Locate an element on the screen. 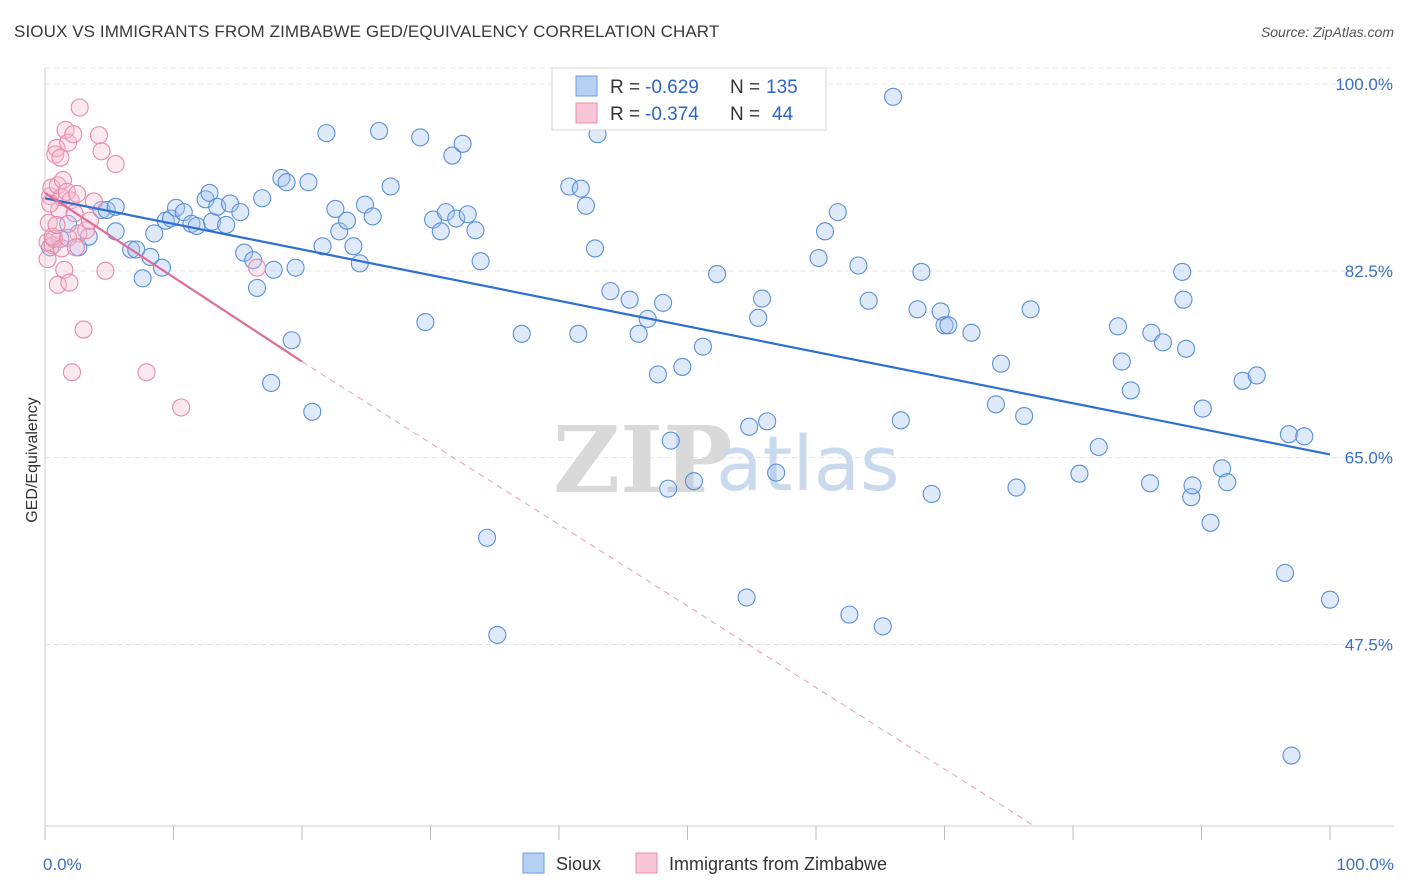  y-tick-label: 82.5% is located at coordinates (1369, 271).